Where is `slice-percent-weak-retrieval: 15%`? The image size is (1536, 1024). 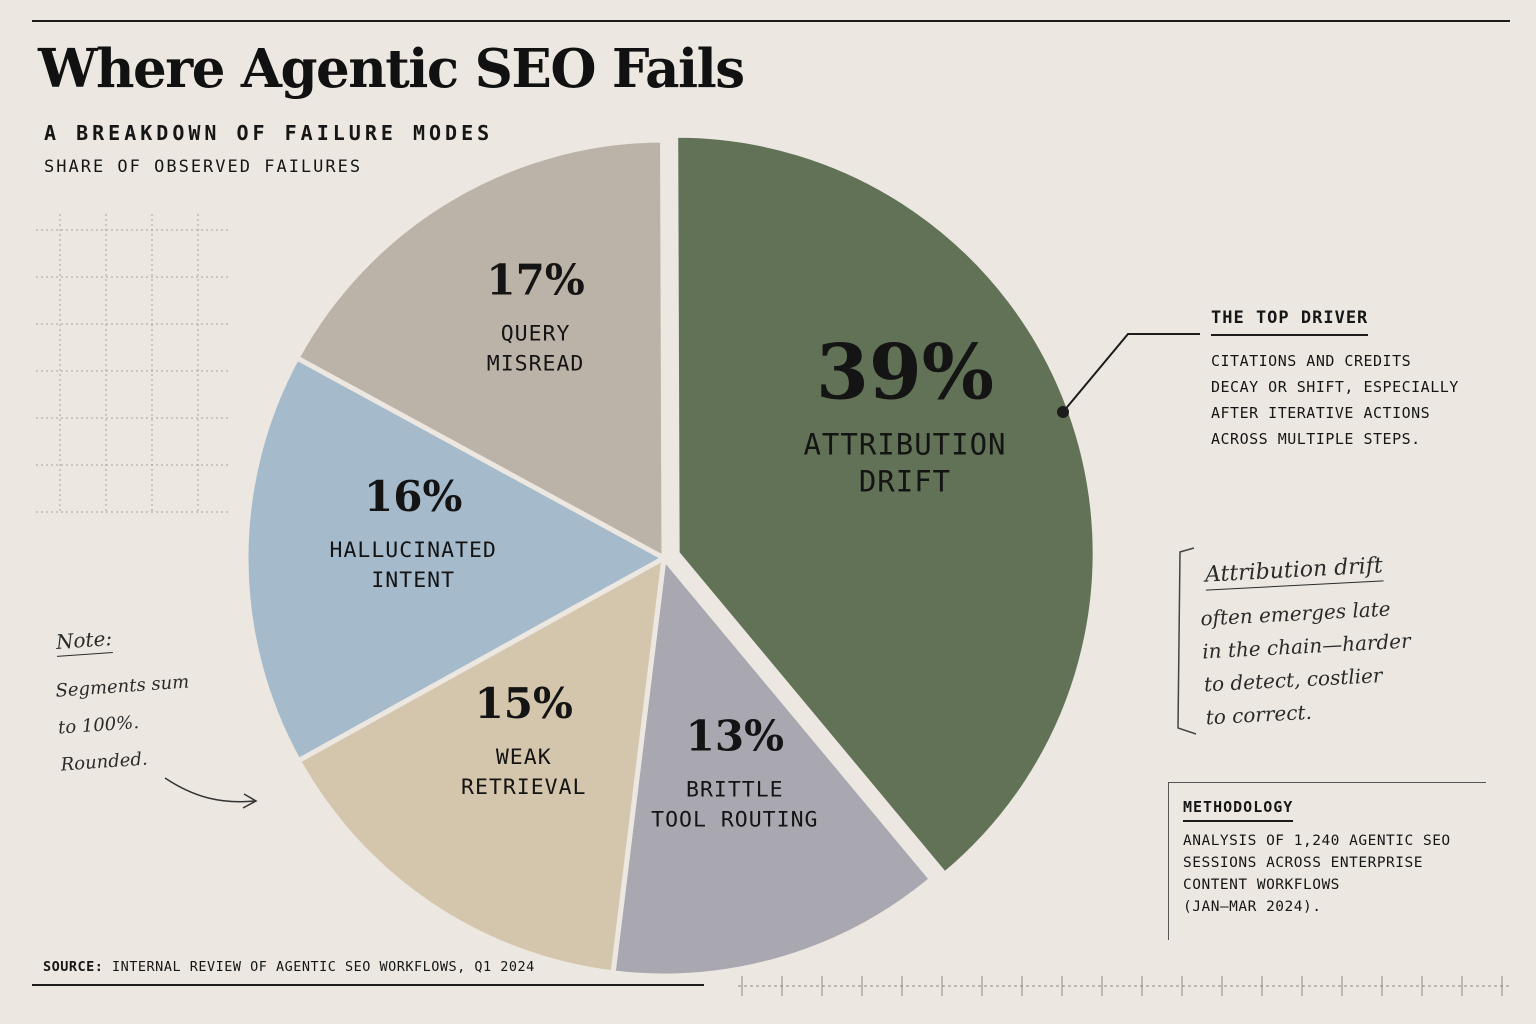
slice-percent-weak-retrieval: 15% is located at coordinates (524, 703).